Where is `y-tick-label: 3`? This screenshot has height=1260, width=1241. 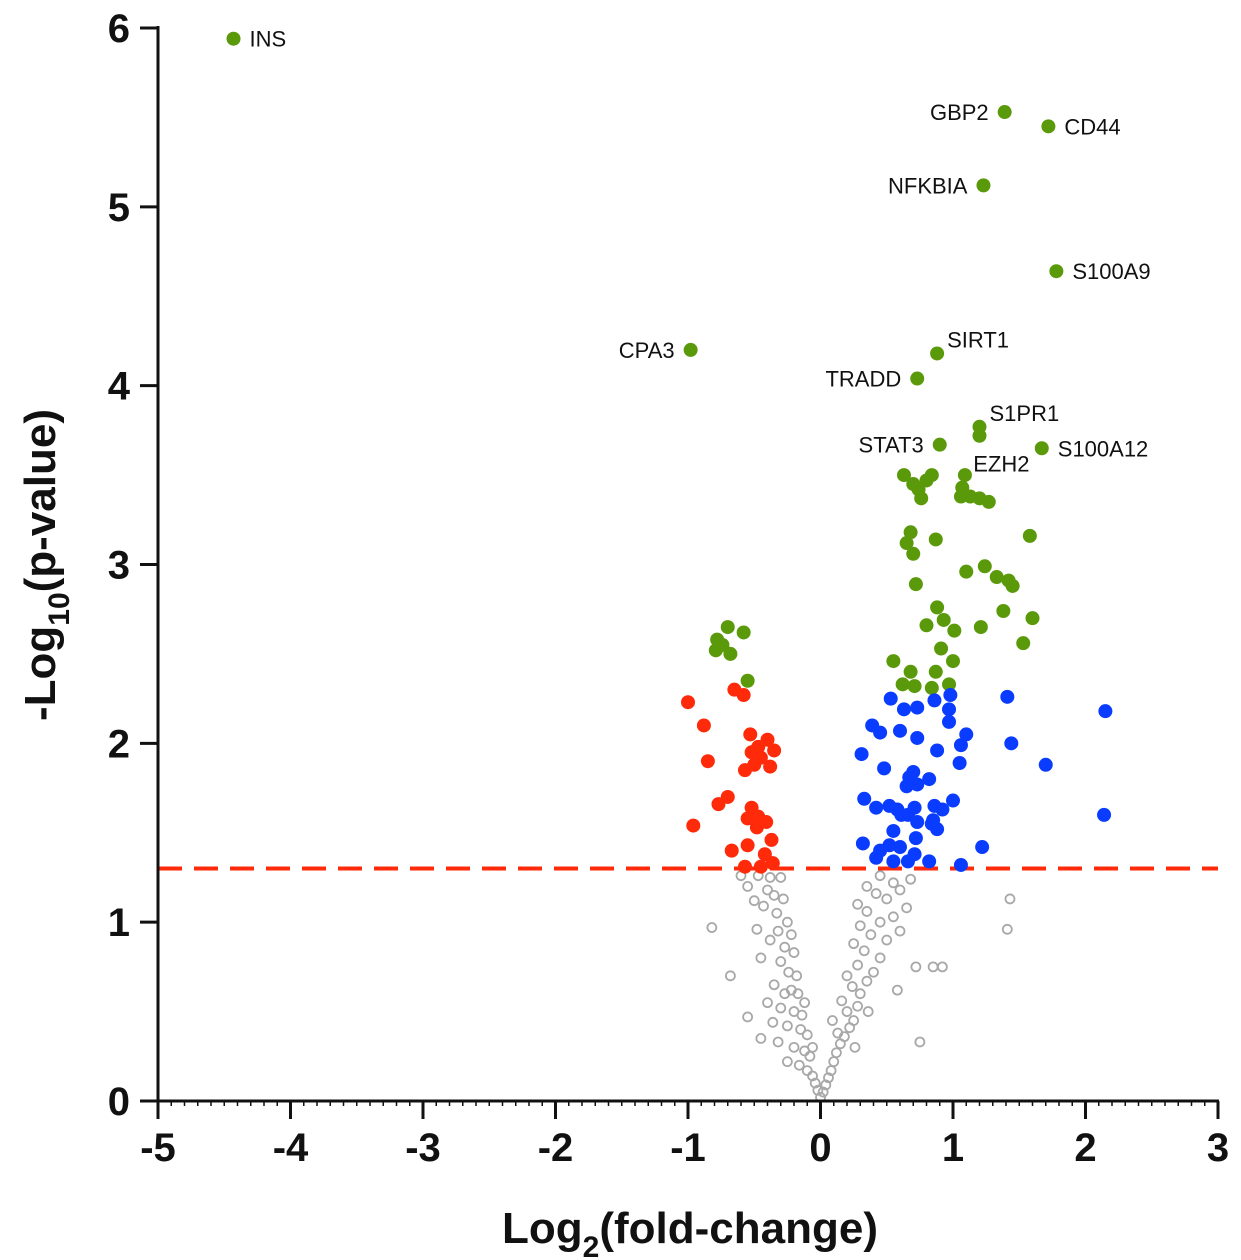
y-tick-label: 3 is located at coordinates (119, 566).